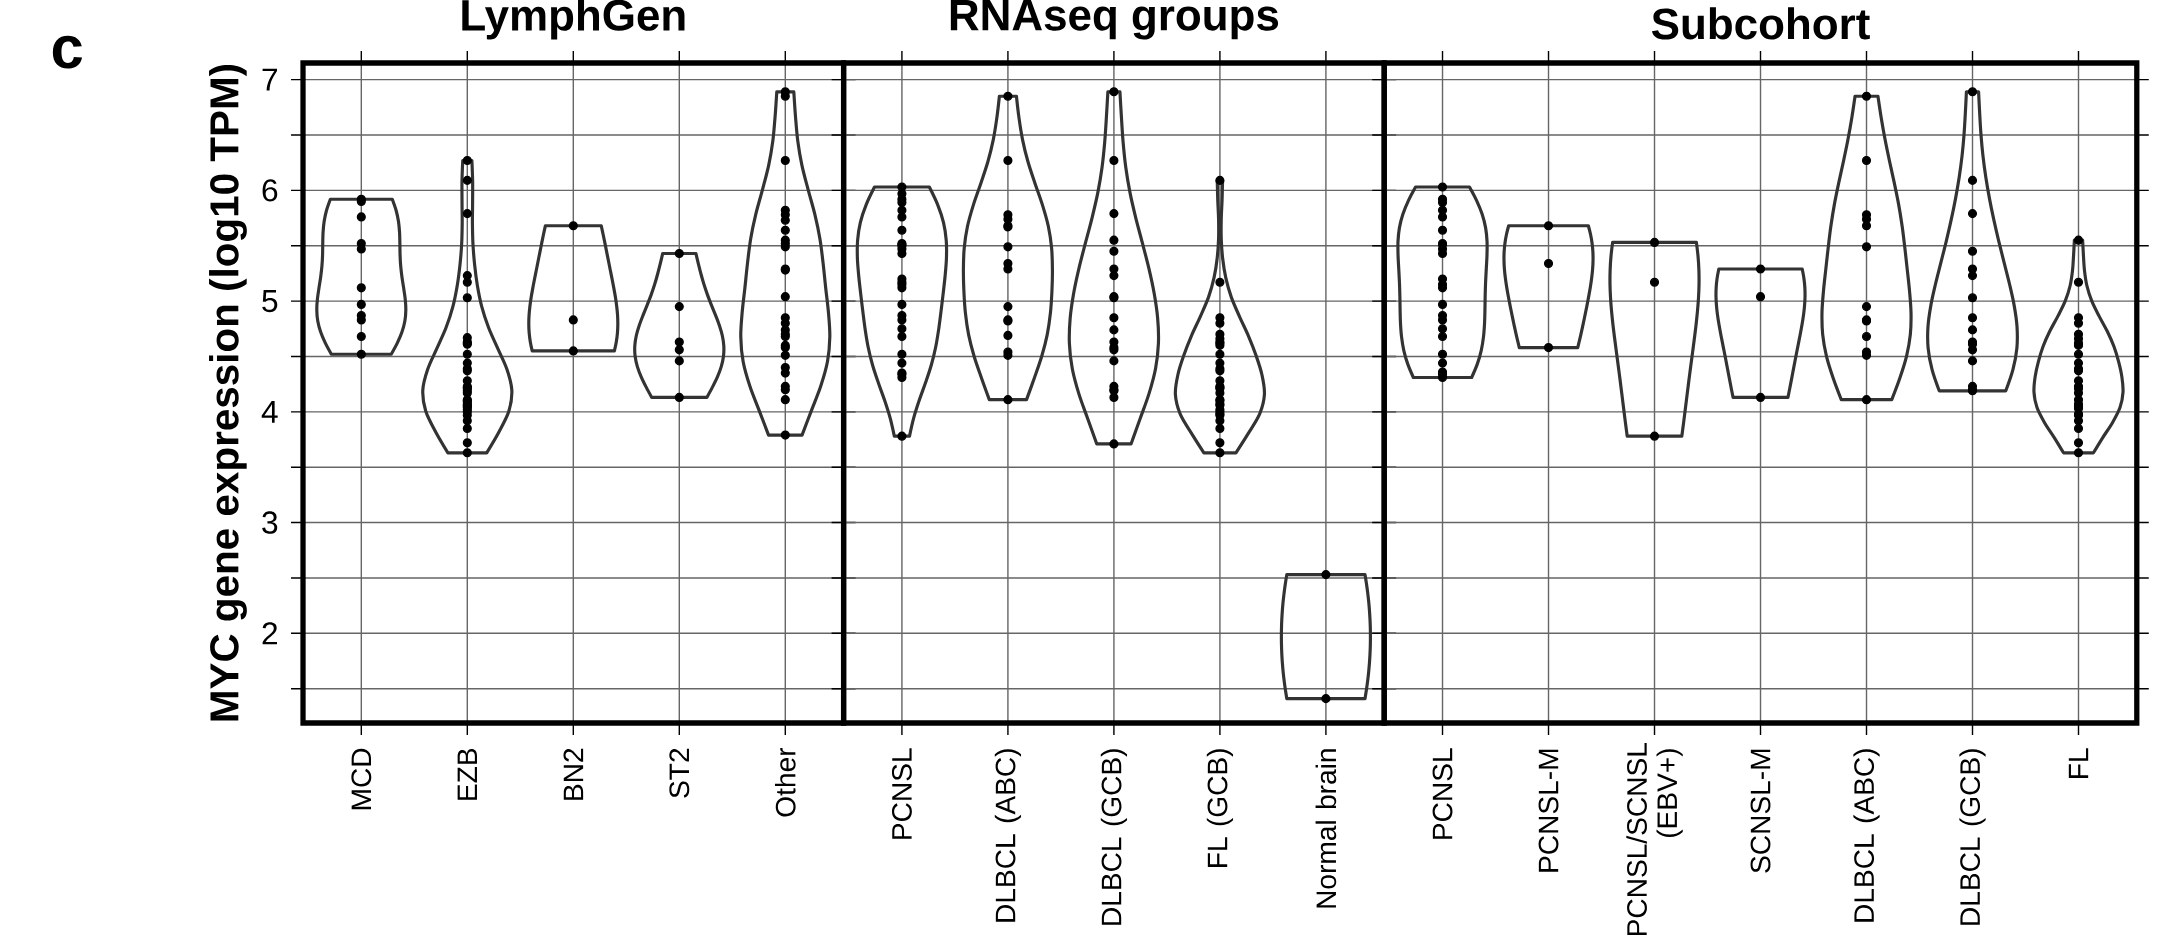  Describe the element at coordinates (269, 633) in the screenshot. I see `y-tick-label: 2` at that location.